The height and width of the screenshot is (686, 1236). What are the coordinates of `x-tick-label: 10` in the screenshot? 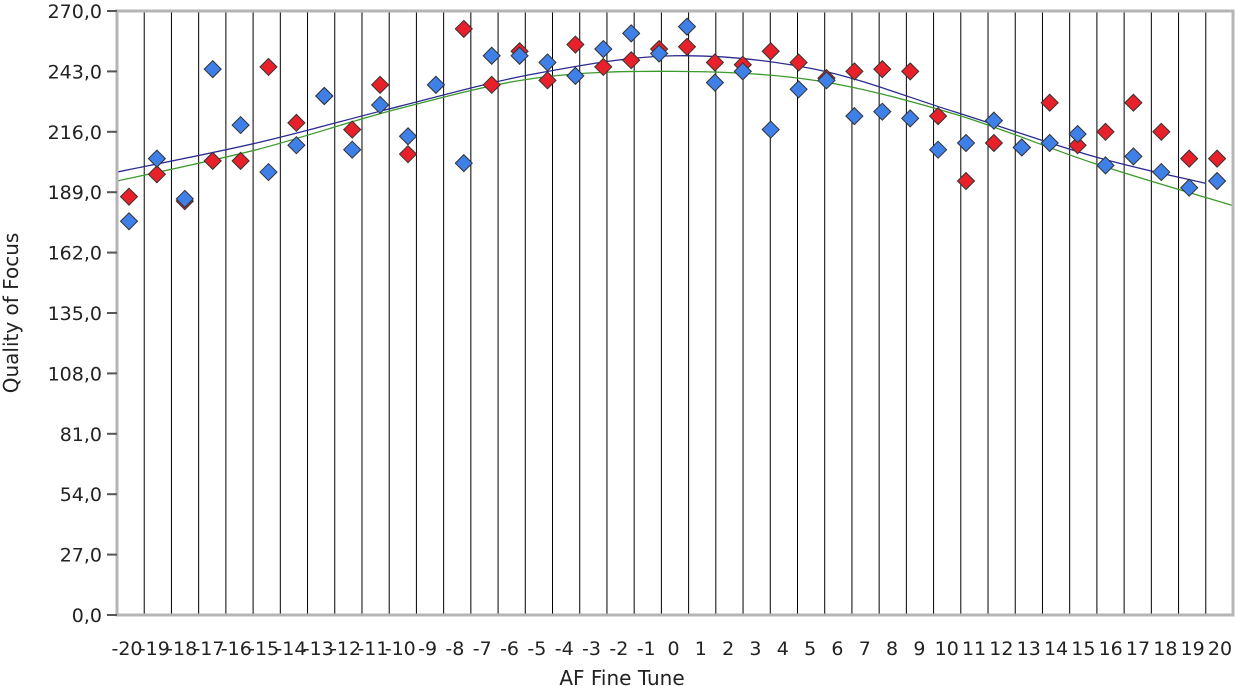 It's located at (947, 649).